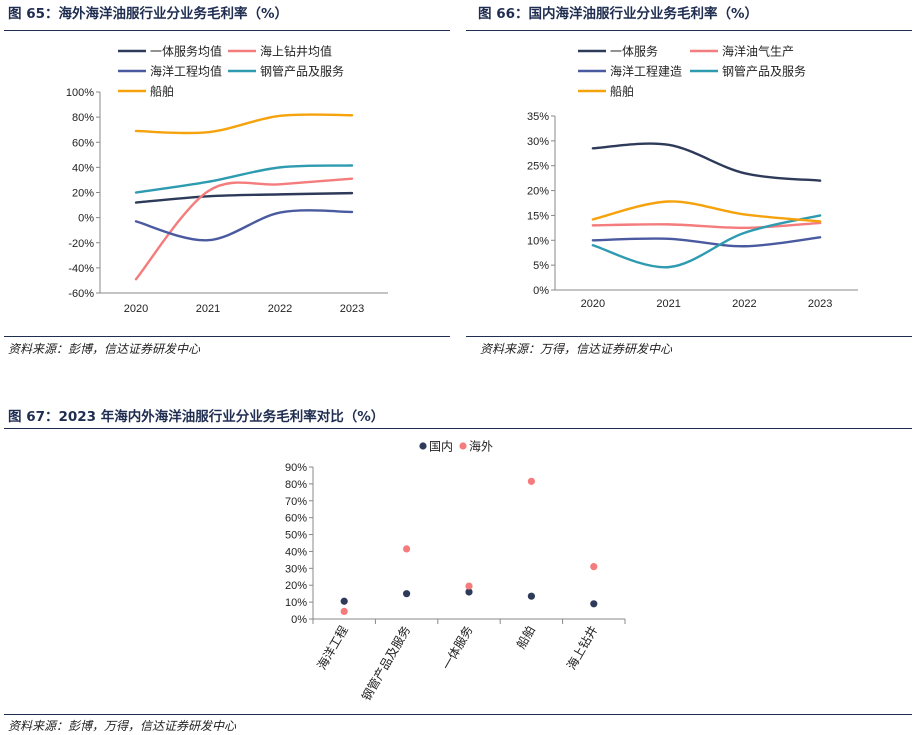 This screenshot has width=915, height=735. I want to click on fig66-legend-label-1: 一体服务, so click(634, 51).